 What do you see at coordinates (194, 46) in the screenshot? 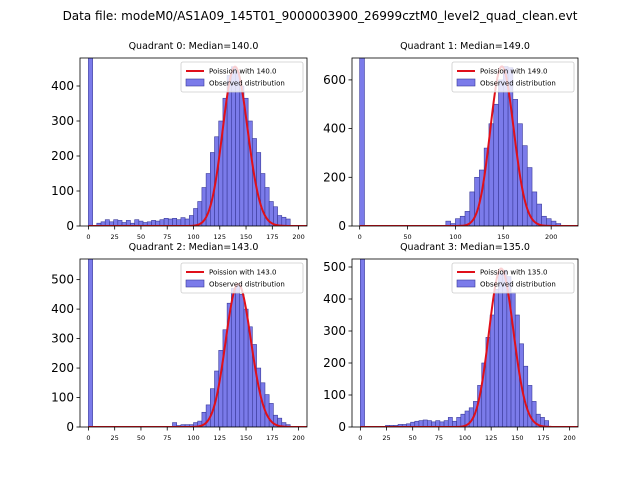
I see `panel-title: Quadrant 0: Median=140.0` at bounding box center [194, 46].